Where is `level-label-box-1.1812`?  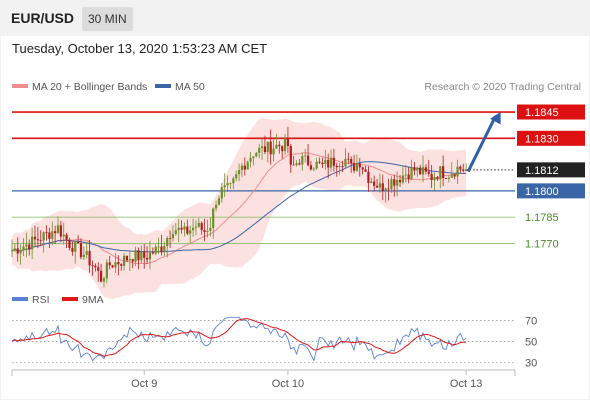
level-label-box-1.1812 is located at coordinates (551, 170).